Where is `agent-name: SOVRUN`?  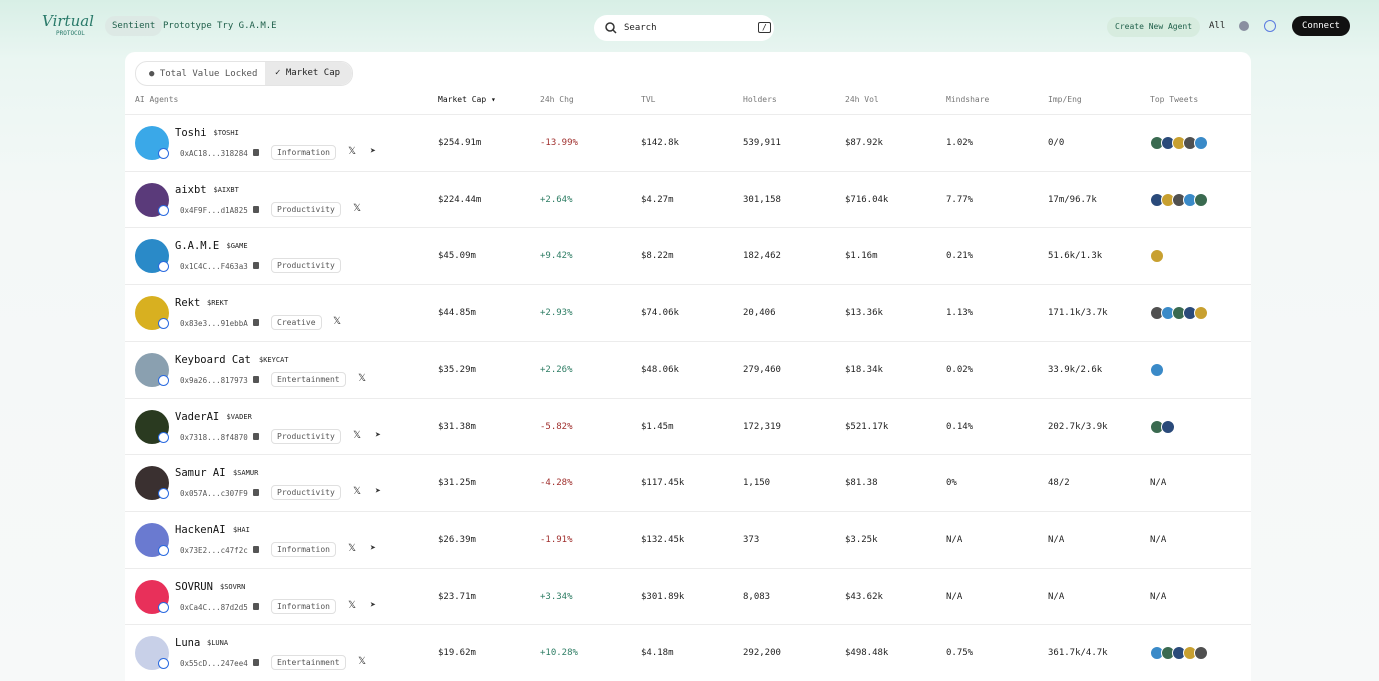 agent-name: SOVRUN is located at coordinates (194, 586).